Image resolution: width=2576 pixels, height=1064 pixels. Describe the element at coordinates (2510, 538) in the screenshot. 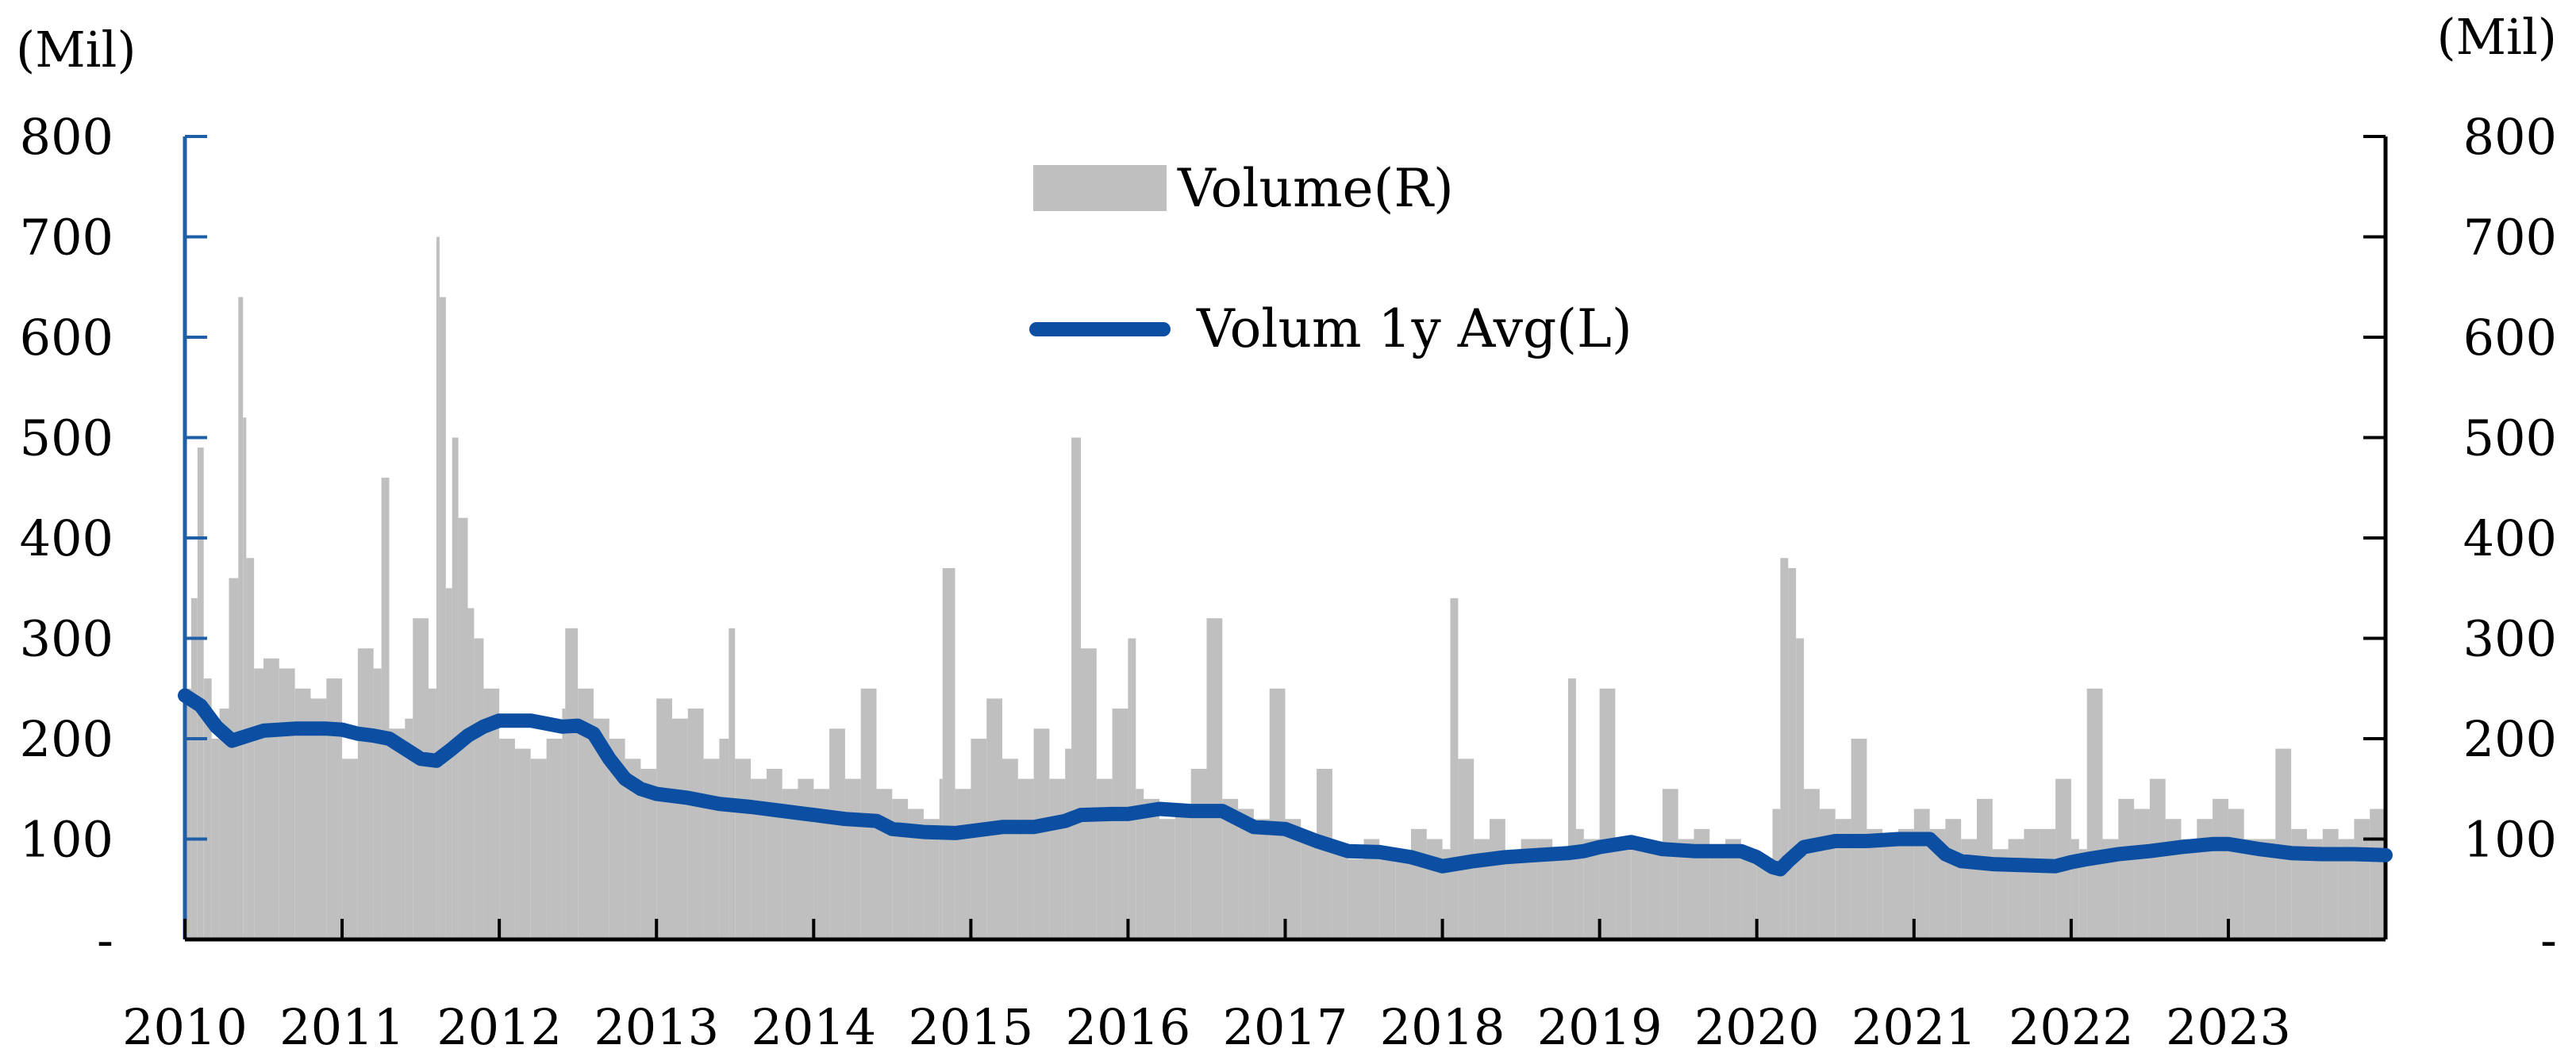

I see `right-tick-label: 400` at that location.